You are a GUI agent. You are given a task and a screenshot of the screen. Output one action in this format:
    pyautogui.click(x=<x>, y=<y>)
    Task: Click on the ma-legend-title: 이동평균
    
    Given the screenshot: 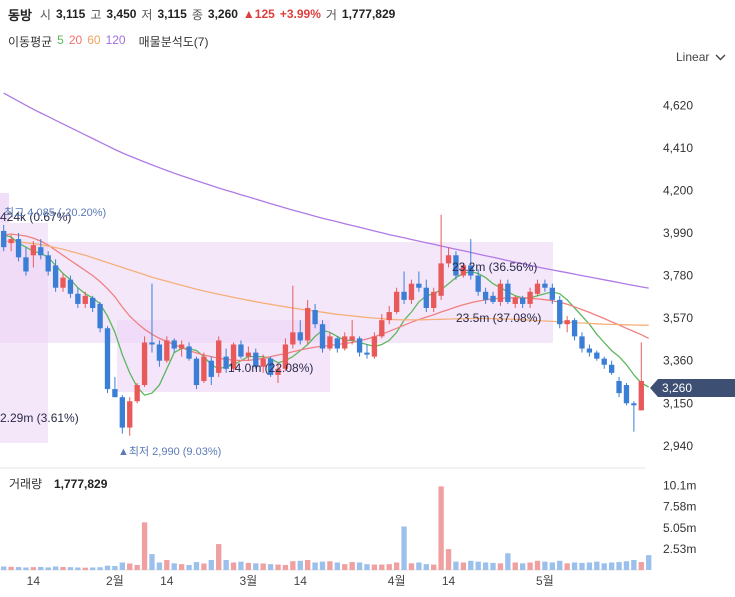 What is the action you would take?
    pyautogui.click(x=30, y=42)
    